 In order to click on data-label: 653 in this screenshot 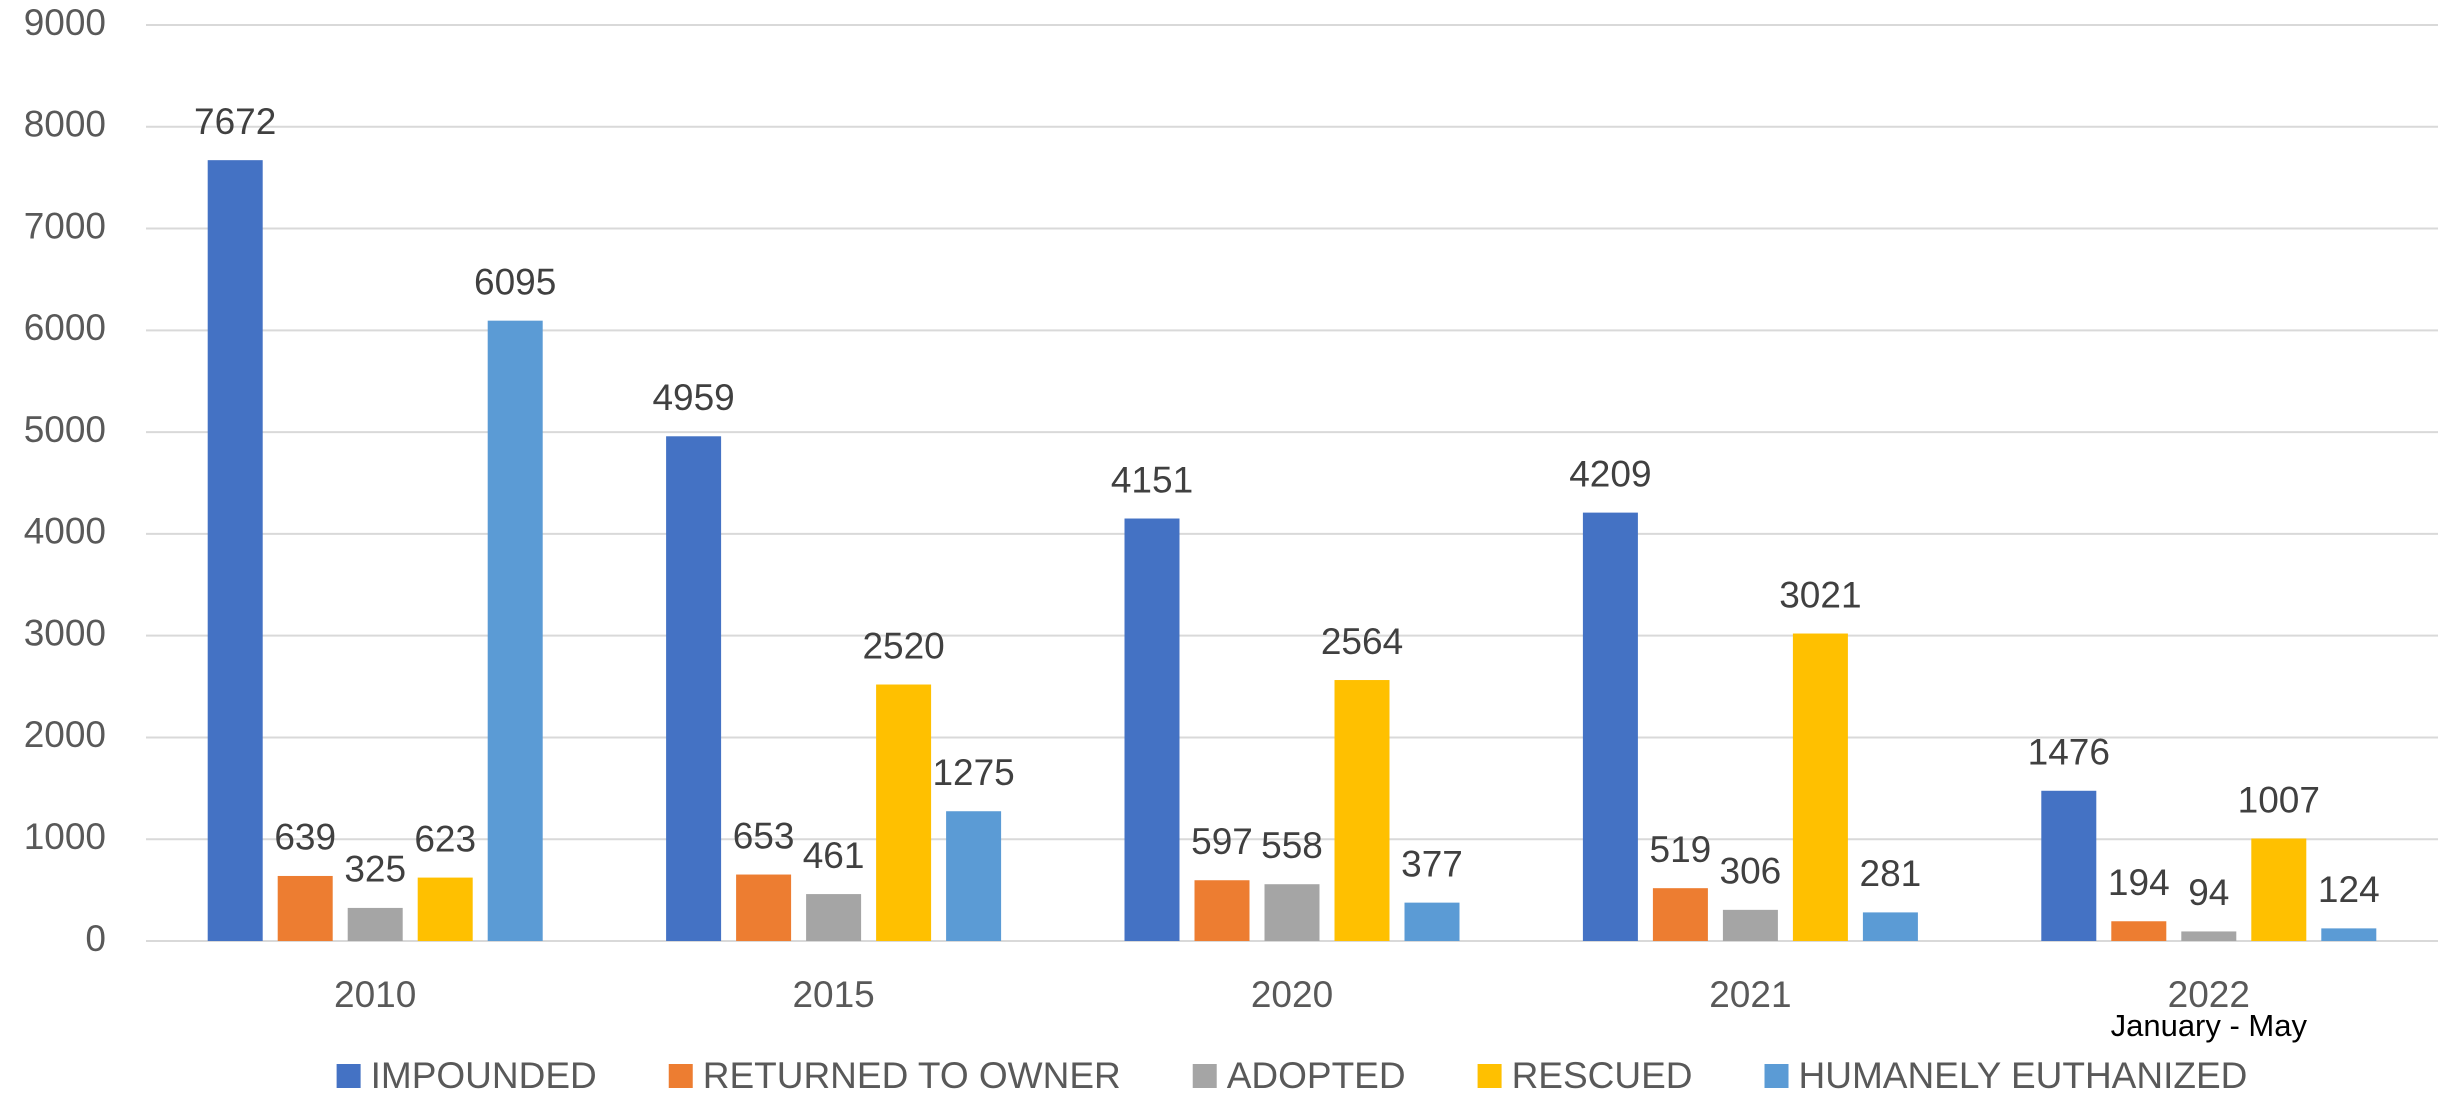, I will do `click(764, 835)`.